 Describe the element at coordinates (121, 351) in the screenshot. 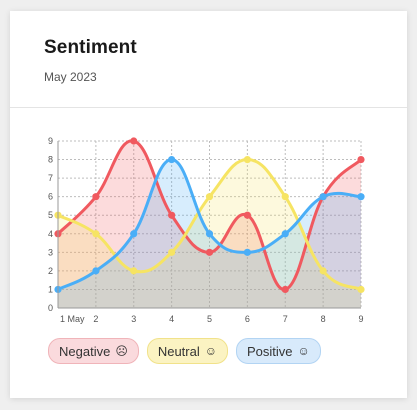

I see `sad-face-icon: ☹` at that location.